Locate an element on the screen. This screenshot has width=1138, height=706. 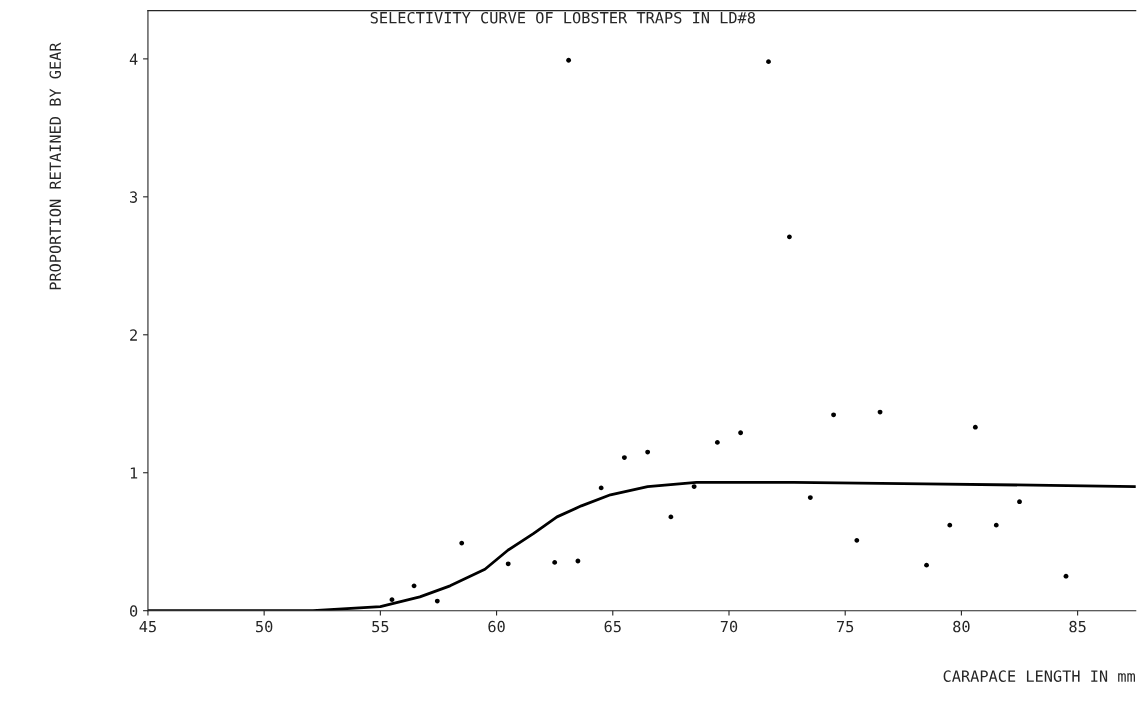
x-tick-label: 50 is located at coordinates (264, 626).